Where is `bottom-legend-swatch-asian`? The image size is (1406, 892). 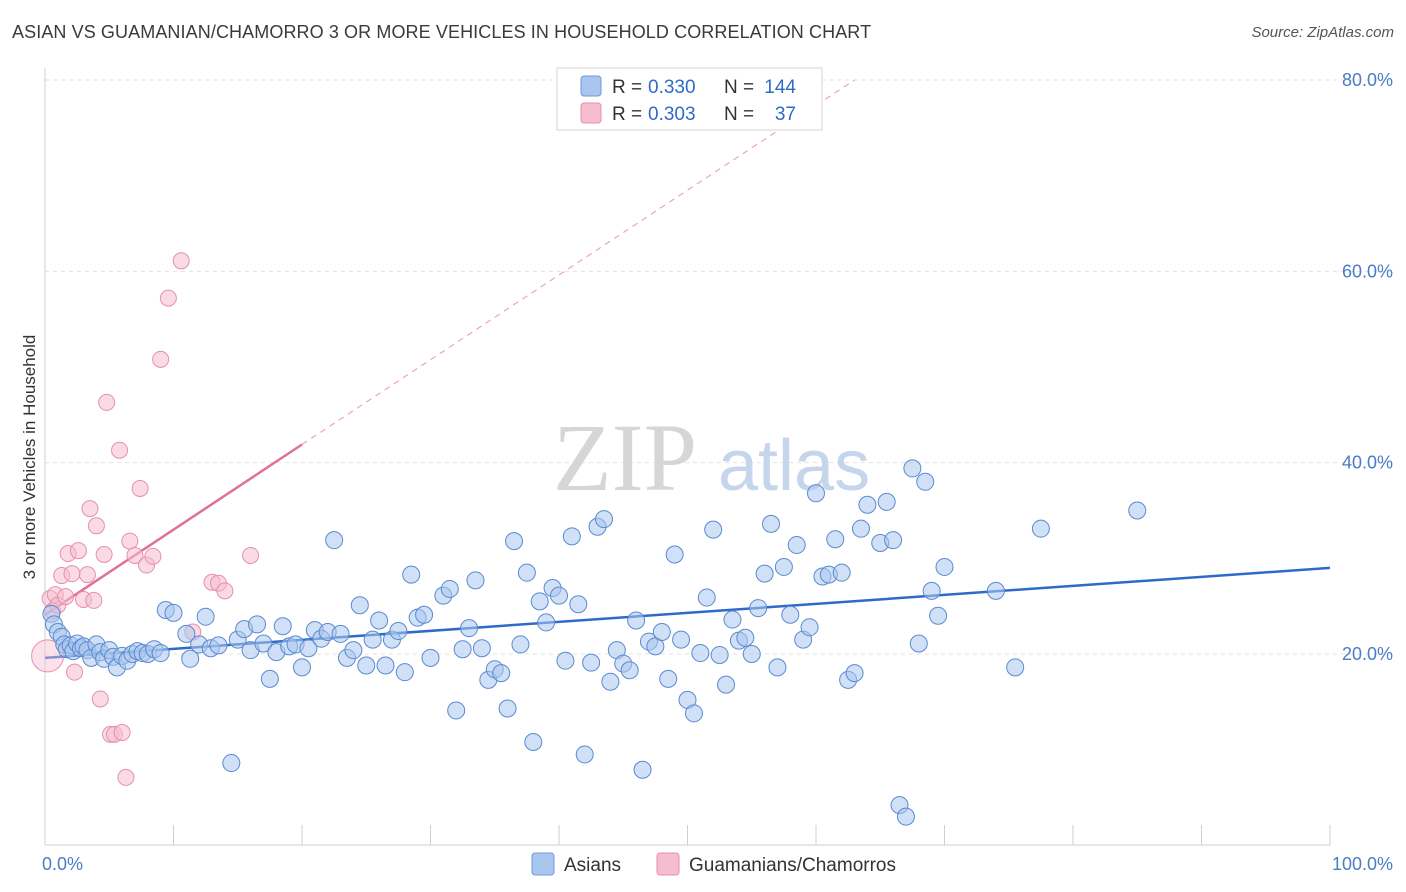
bottom-legend-swatch-asian is located at coordinates (543, 864).